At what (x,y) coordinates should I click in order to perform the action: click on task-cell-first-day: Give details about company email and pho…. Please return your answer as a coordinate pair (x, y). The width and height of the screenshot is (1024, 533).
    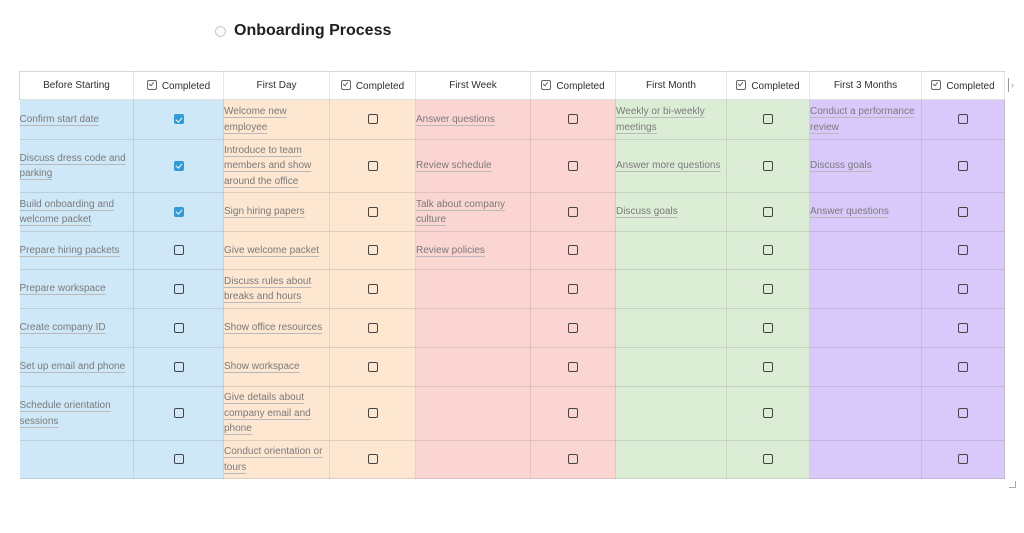
    Looking at the image, I should click on (276, 413).